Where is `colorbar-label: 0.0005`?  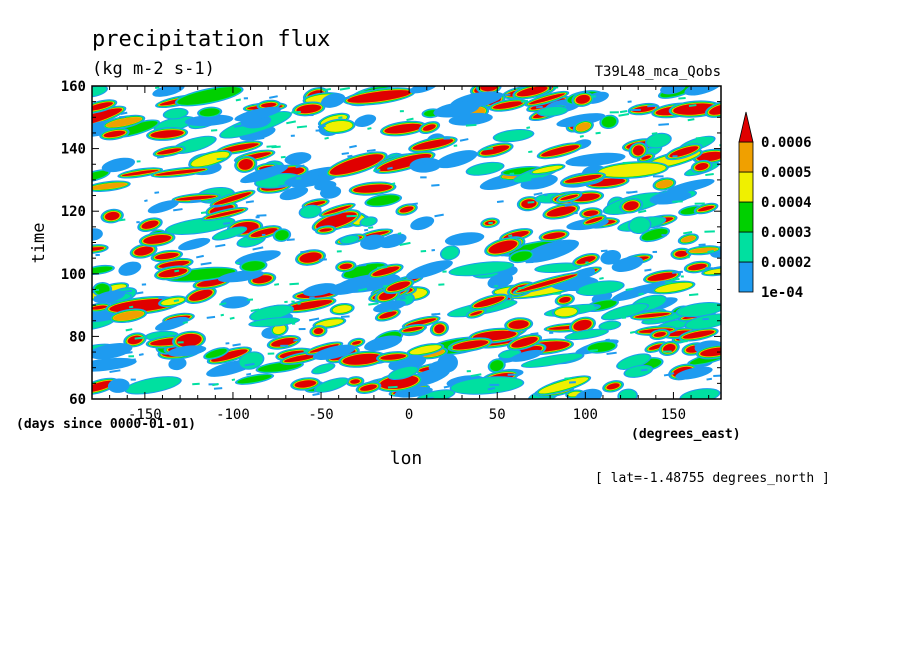 colorbar-label: 0.0005 is located at coordinates (786, 173).